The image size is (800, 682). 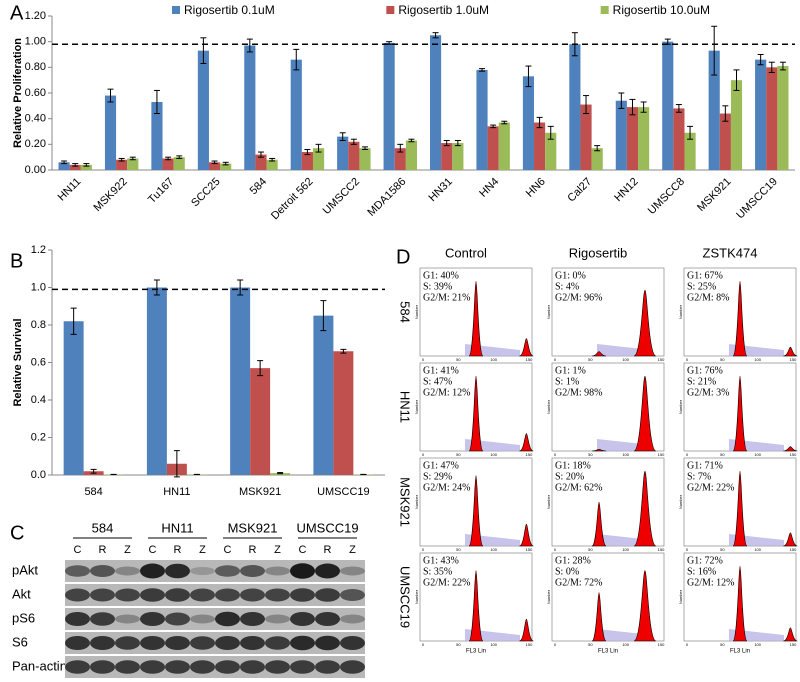 I want to click on flow-stat: G2/M: 24%, so click(x=447, y=487).